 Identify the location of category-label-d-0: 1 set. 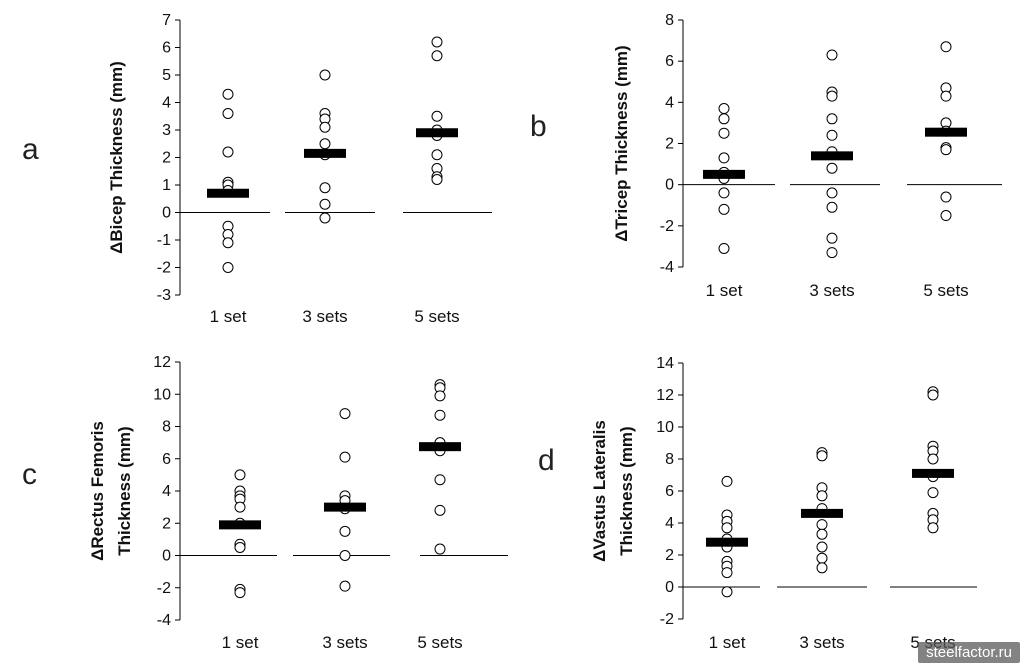
(727, 642).